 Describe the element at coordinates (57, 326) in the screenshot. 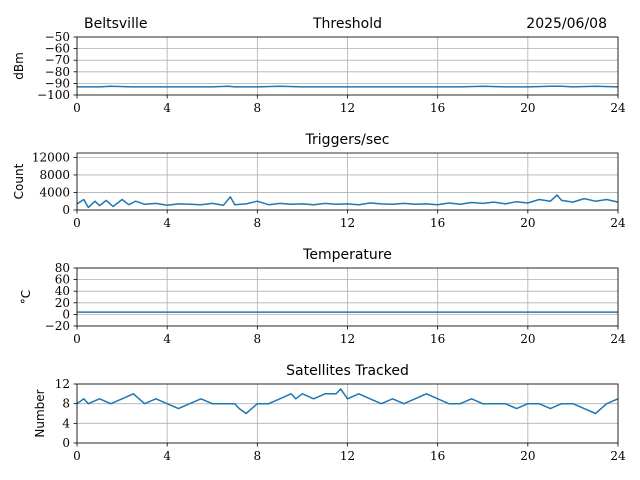

I see `y-tick-label: −20` at that location.